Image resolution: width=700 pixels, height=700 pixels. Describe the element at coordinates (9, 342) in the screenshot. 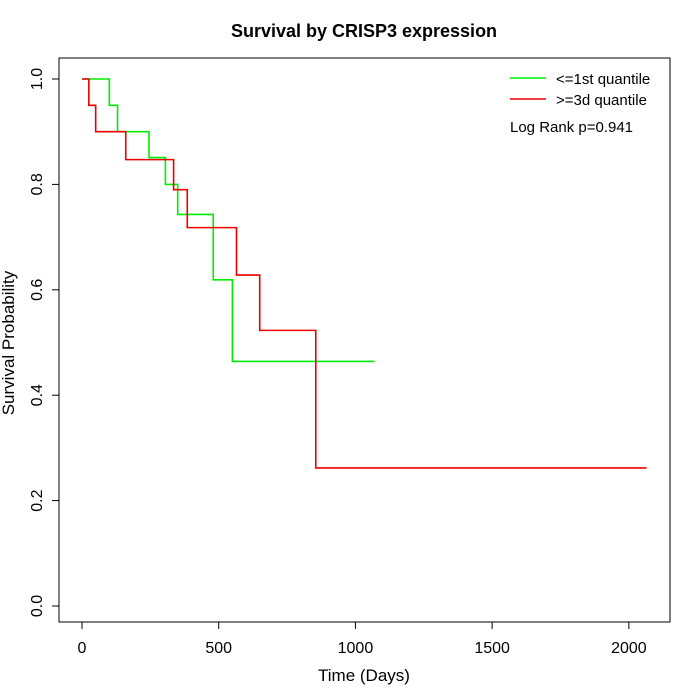

I see `y-axis-label: Survival Probability` at that location.